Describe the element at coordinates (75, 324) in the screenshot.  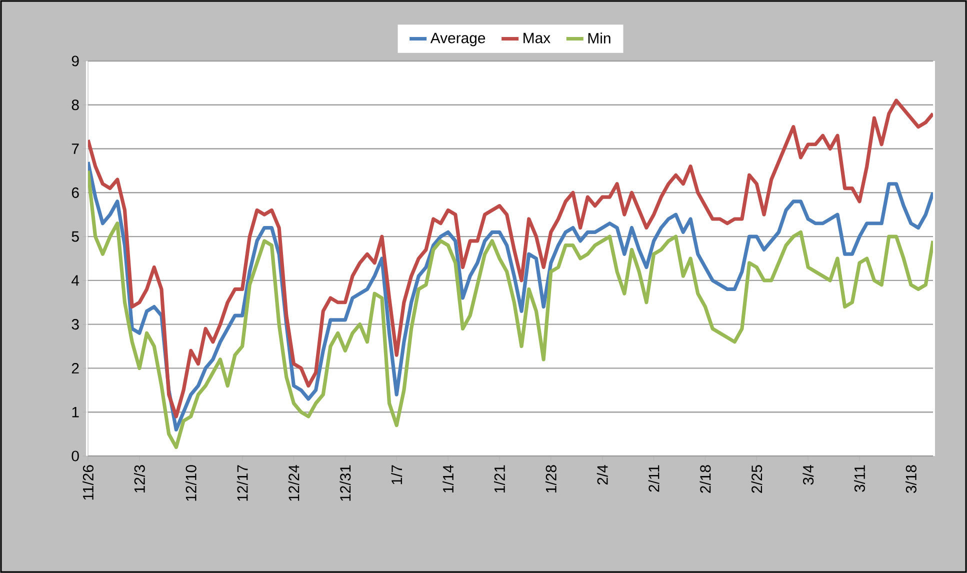
I see `y-tick-label: 3` at that location.